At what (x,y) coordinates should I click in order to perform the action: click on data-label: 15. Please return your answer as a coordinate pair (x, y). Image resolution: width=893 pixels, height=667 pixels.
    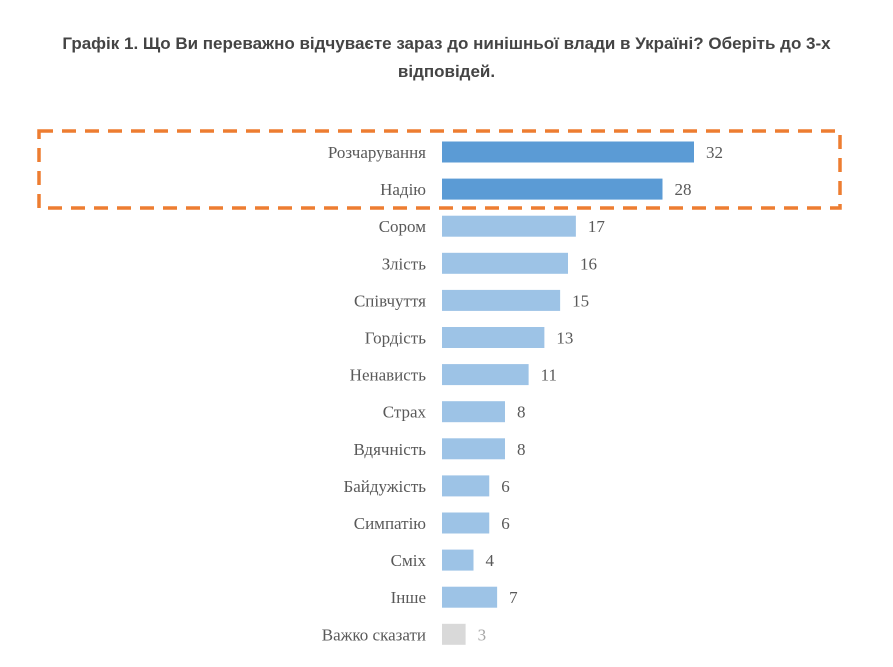
    Looking at the image, I should click on (580, 300).